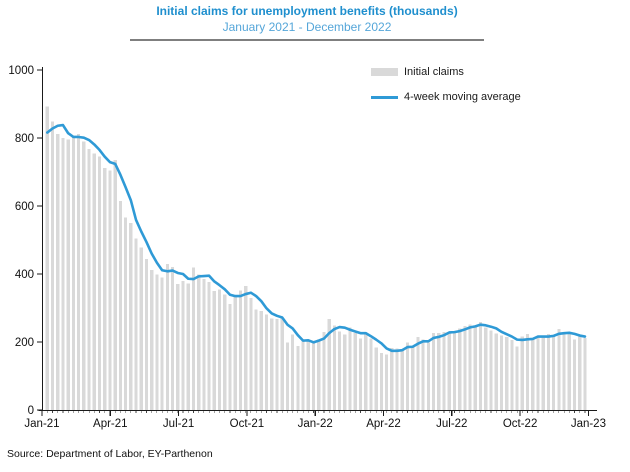  What do you see at coordinates (31, 411) in the screenshot?
I see `y-tick-label: 0` at bounding box center [31, 411].